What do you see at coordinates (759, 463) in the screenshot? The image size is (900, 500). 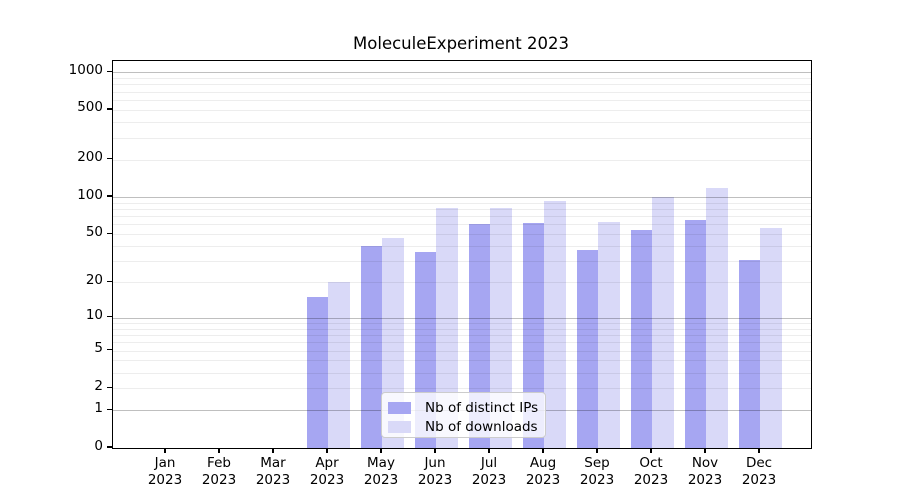 I see `x-tick-month: Dec` at bounding box center [759, 463].